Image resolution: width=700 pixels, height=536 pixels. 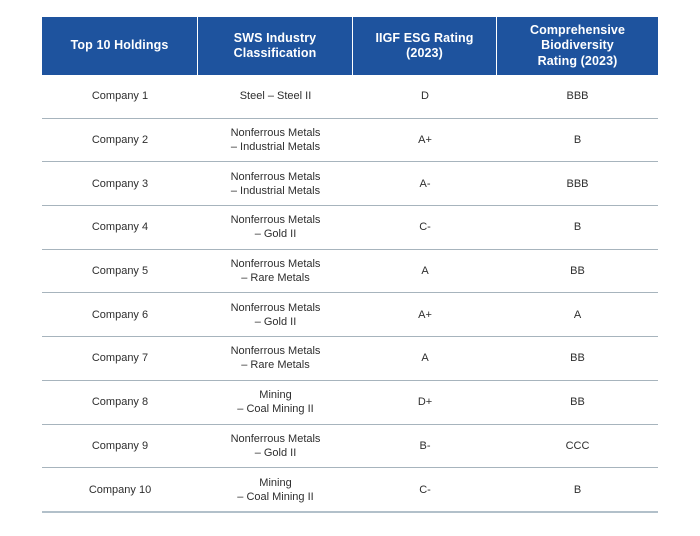 What do you see at coordinates (577, 29) in the screenshot?
I see `header-line: Comprehensive` at bounding box center [577, 29].